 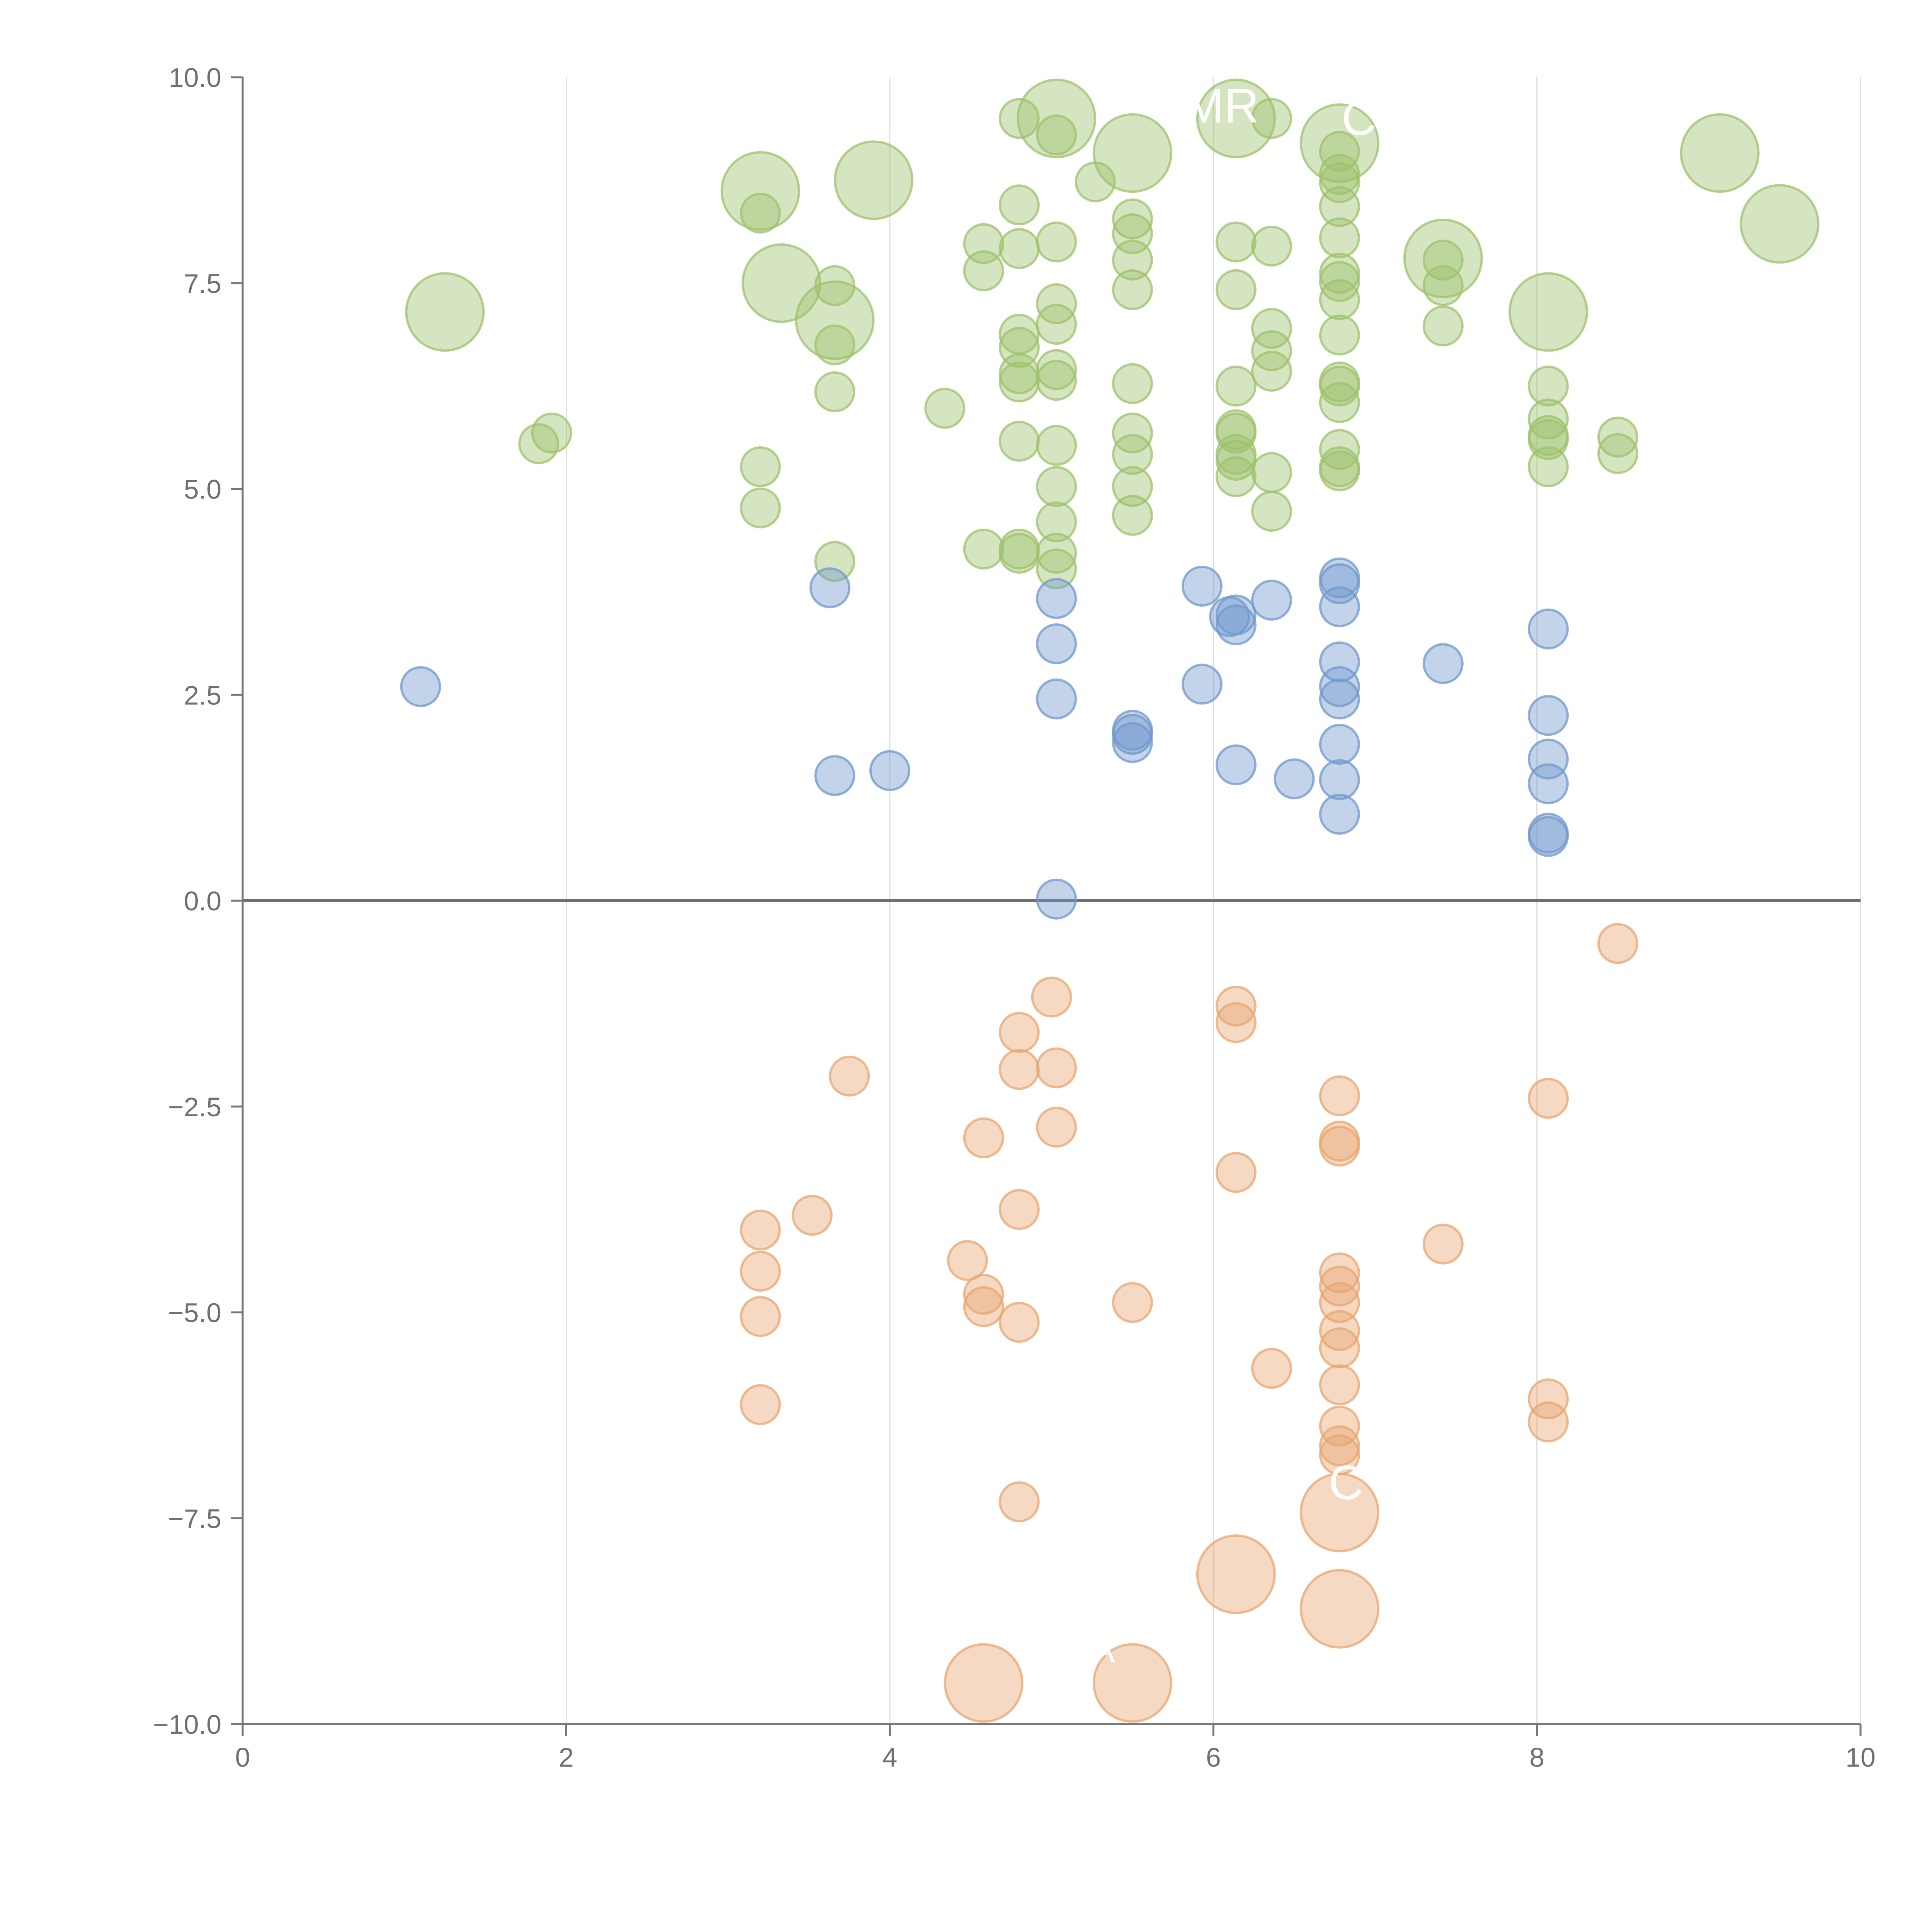 What do you see at coordinates (194, 1313) in the screenshot?
I see `y-tick-label: −5.0` at bounding box center [194, 1313].